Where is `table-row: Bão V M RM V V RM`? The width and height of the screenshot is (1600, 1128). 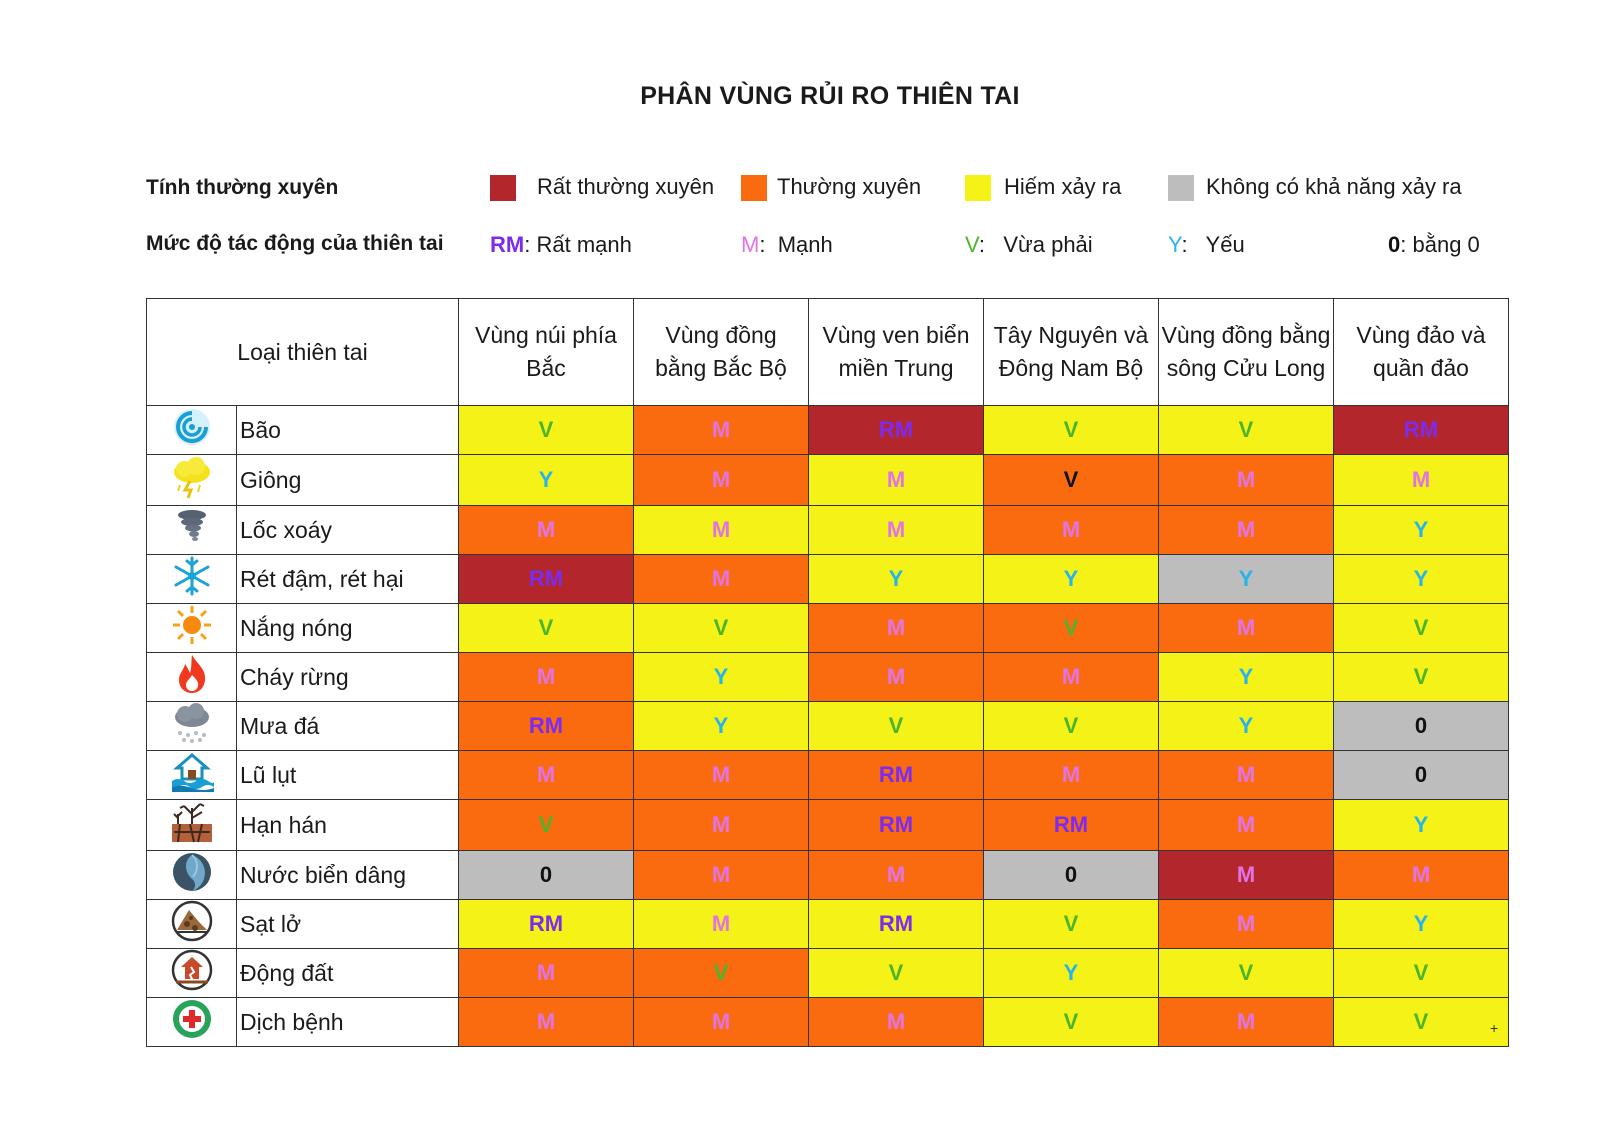 table-row: Bão V M RM V V RM is located at coordinates (827, 430).